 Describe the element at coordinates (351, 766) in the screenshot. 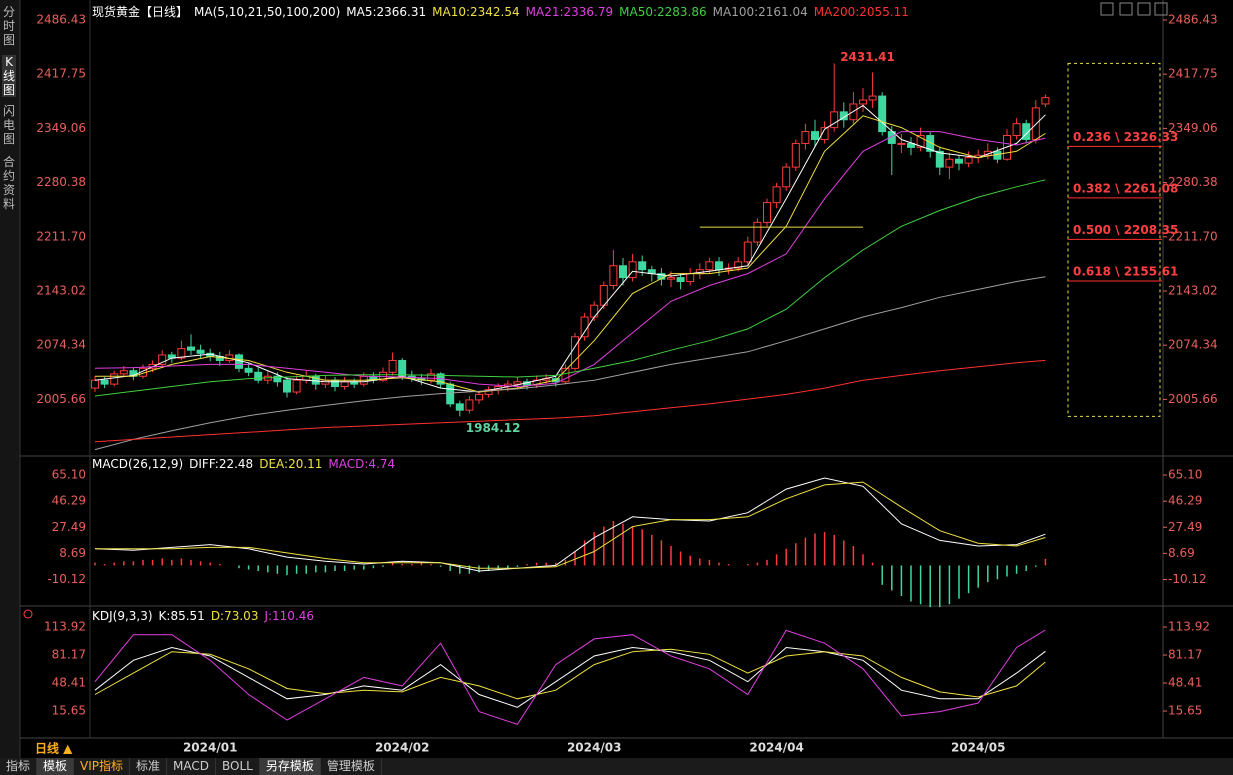

I see `toolbar-item: 管理模板` at that location.